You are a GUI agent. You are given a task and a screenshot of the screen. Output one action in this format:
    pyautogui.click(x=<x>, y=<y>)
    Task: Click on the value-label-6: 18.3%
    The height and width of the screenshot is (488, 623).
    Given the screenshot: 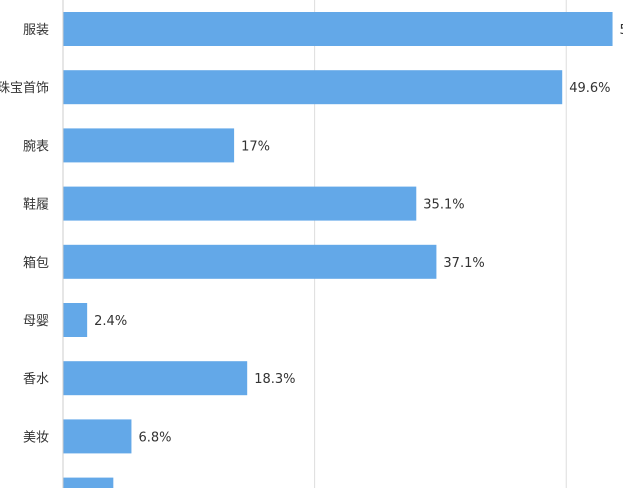 What is the action you would take?
    pyautogui.click(x=274, y=379)
    